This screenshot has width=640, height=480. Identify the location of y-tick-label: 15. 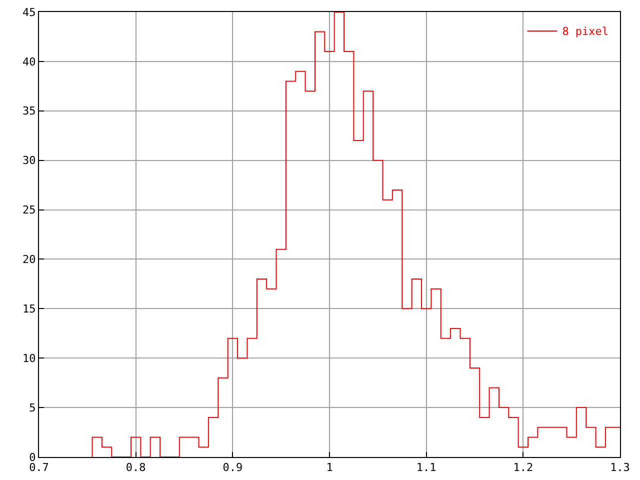
(29, 309).